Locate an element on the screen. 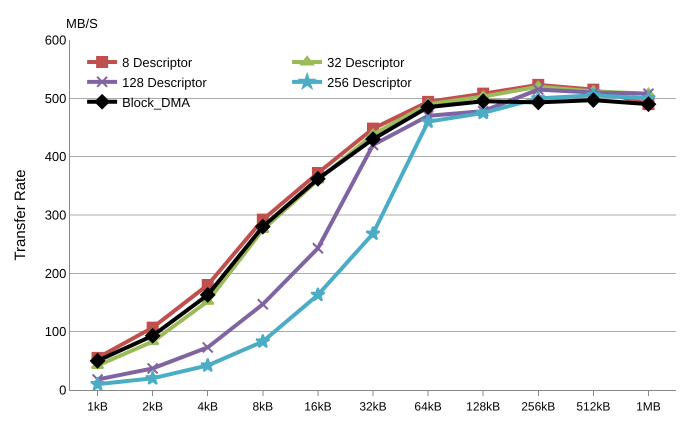  x-tick-label: 32kB is located at coordinates (373, 406).